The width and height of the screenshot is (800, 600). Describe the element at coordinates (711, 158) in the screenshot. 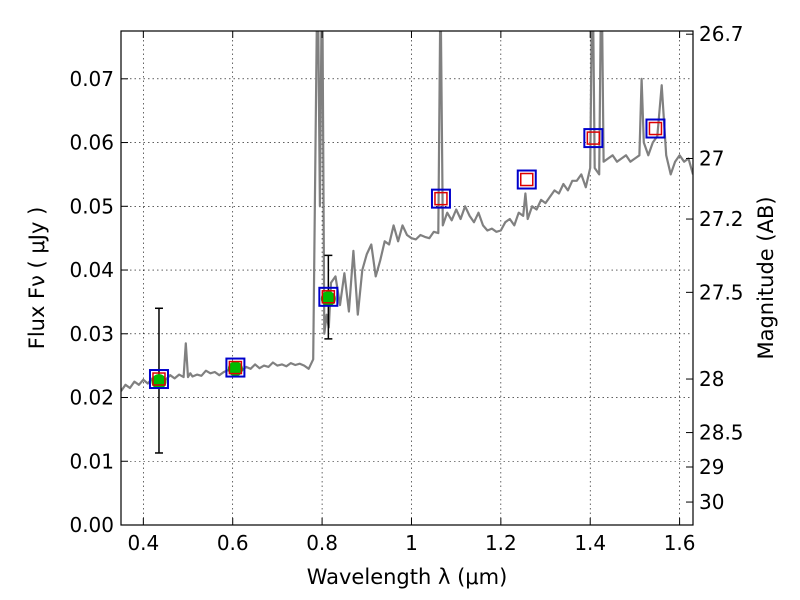

I see `mag-tick-label: 27` at that location.